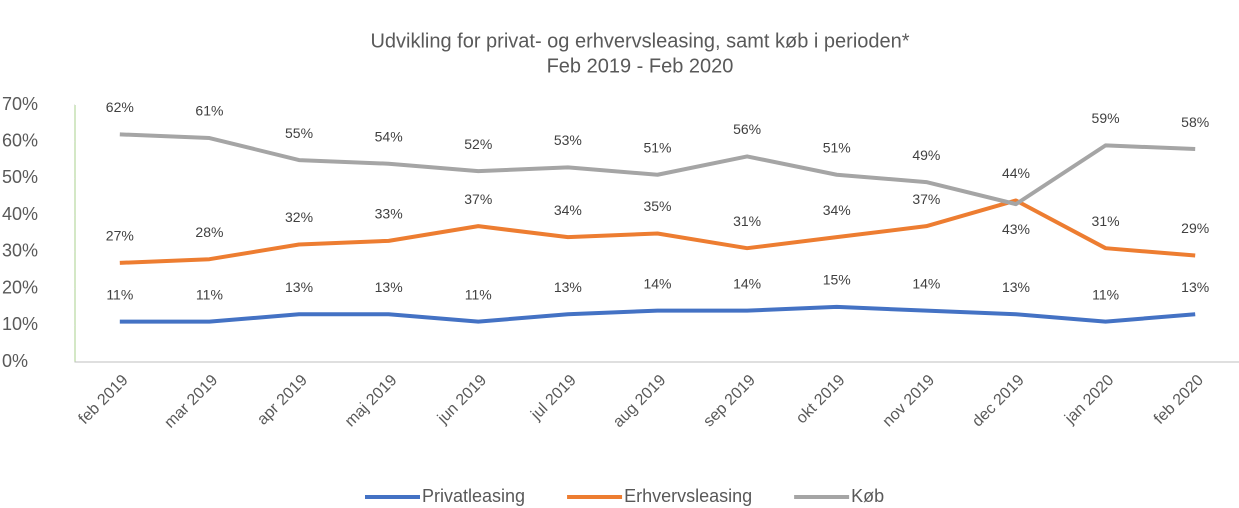 The width and height of the screenshot is (1239, 508). What do you see at coordinates (729, 401) in the screenshot?
I see `x-tick-label: sep 2019` at bounding box center [729, 401].